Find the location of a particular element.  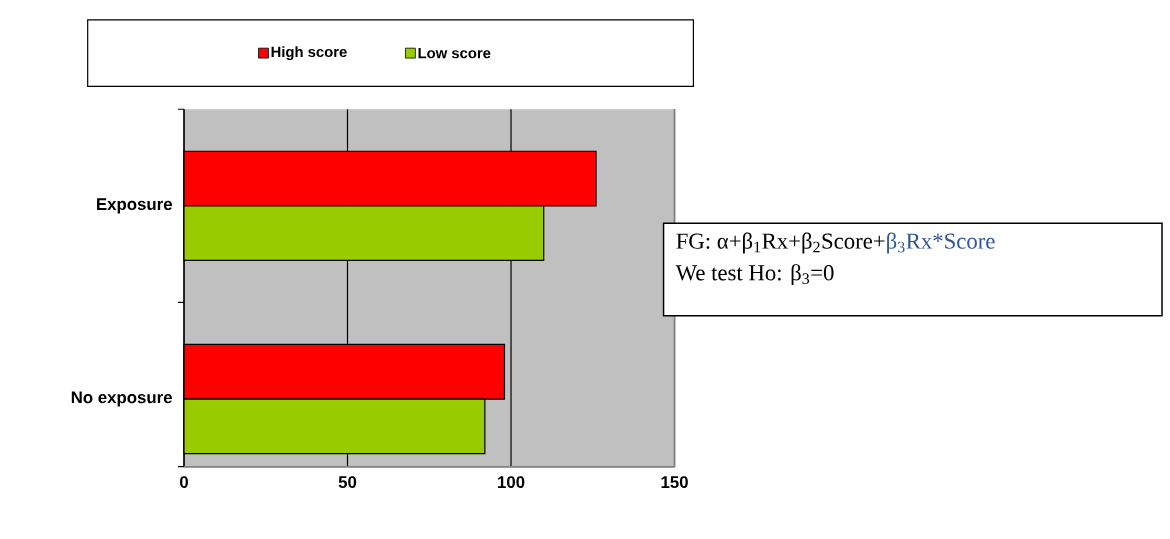

x-tick-label: 0 is located at coordinates (183, 482).